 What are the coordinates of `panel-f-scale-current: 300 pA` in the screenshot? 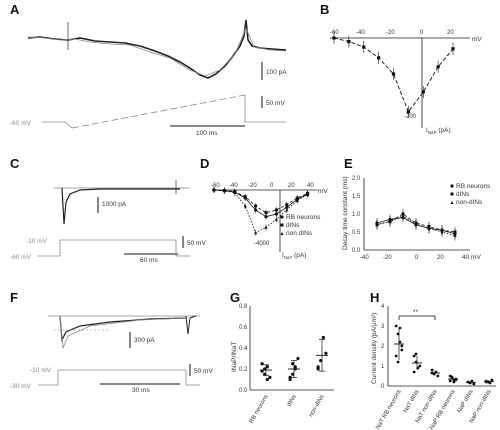 It's located at (144, 340).